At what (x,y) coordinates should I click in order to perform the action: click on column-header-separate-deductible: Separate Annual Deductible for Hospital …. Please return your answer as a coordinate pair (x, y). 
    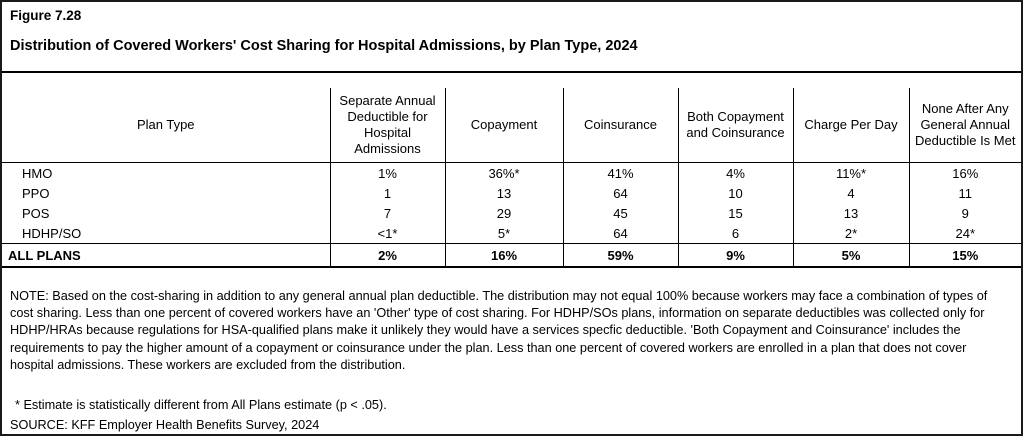
    Looking at the image, I should click on (387, 125).